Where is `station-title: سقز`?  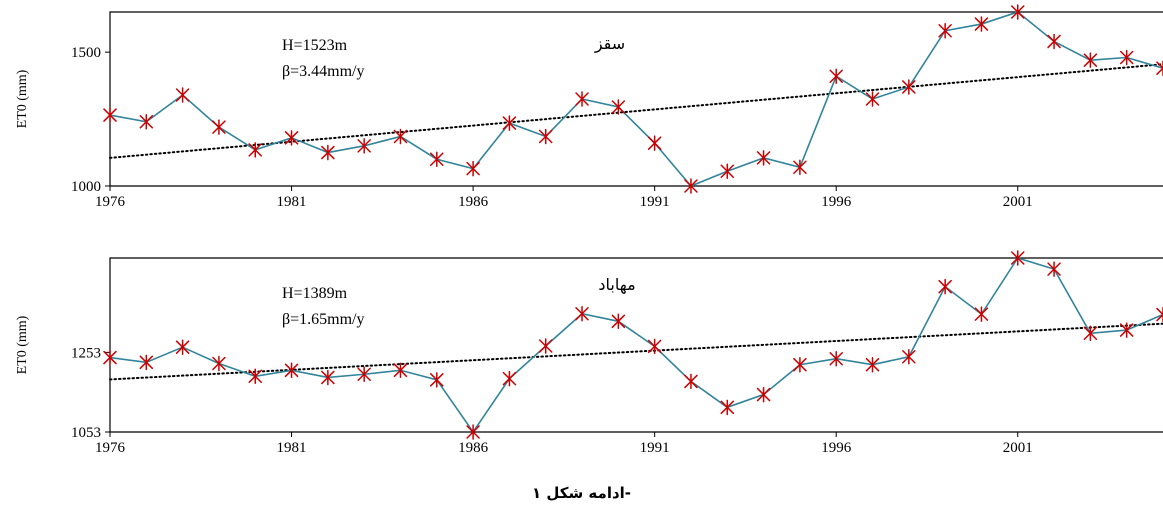
station-title: سقز is located at coordinates (609, 44).